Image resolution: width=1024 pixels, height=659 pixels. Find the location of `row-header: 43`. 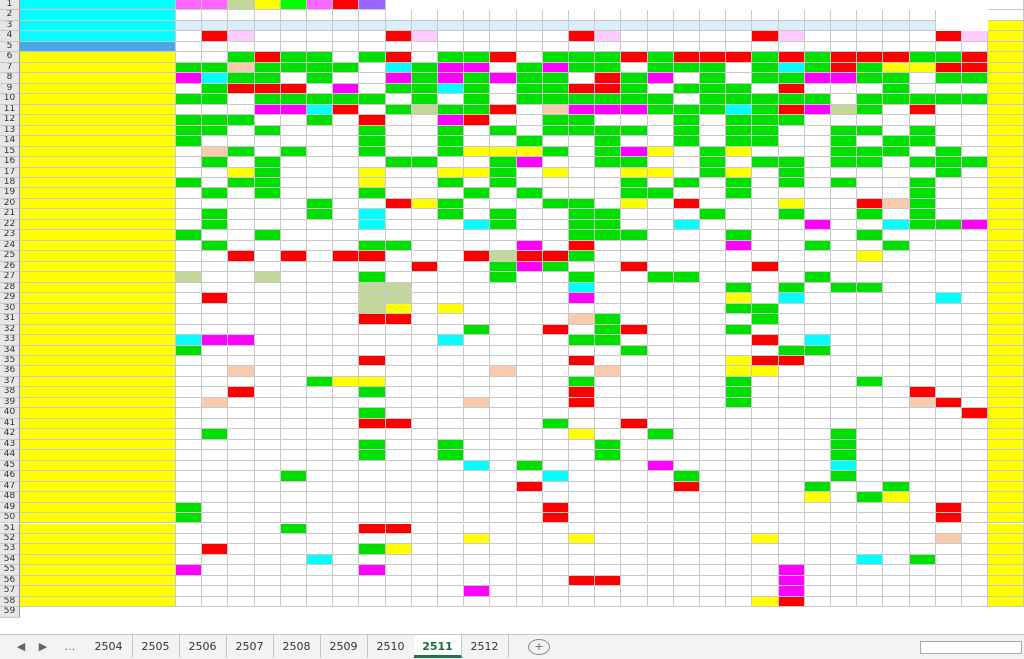

row-header: 43 is located at coordinates (10, 445).